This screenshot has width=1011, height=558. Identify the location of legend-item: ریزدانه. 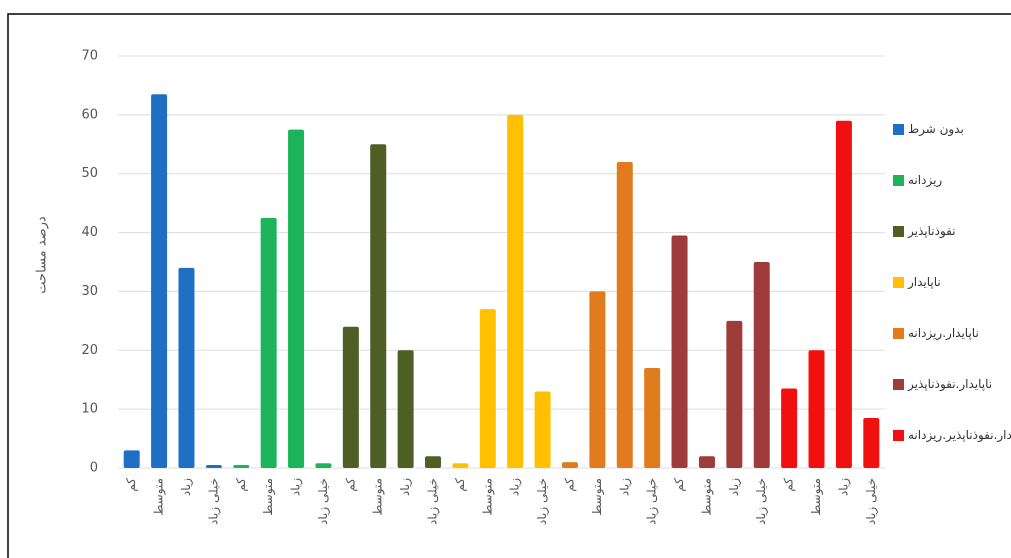
(952, 180).